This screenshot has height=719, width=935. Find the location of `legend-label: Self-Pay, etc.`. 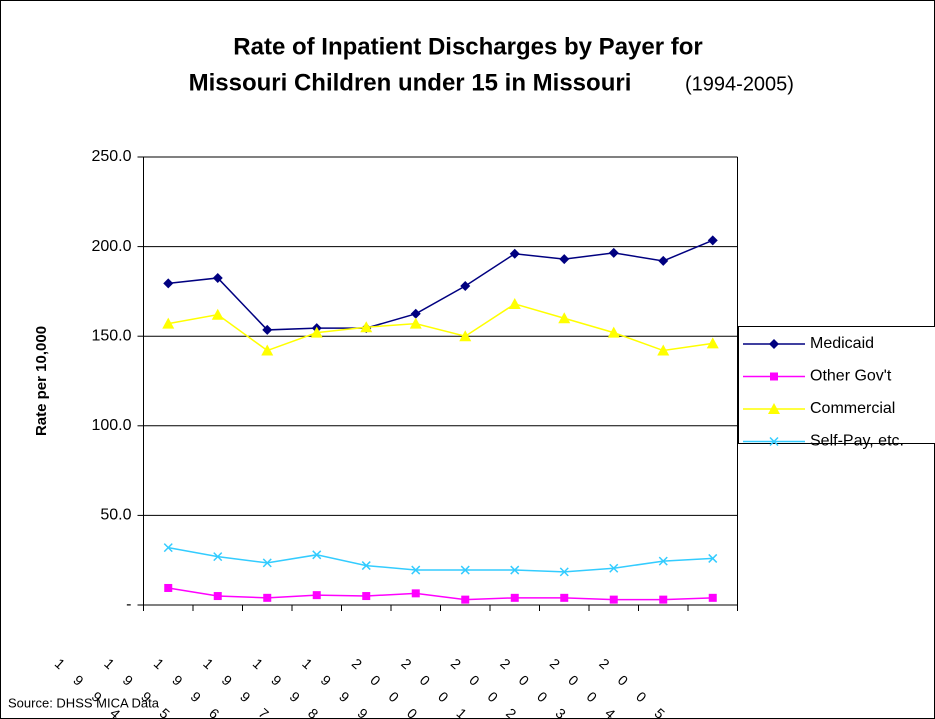

legend-label: Self-Pay, etc. is located at coordinates (857, 441).